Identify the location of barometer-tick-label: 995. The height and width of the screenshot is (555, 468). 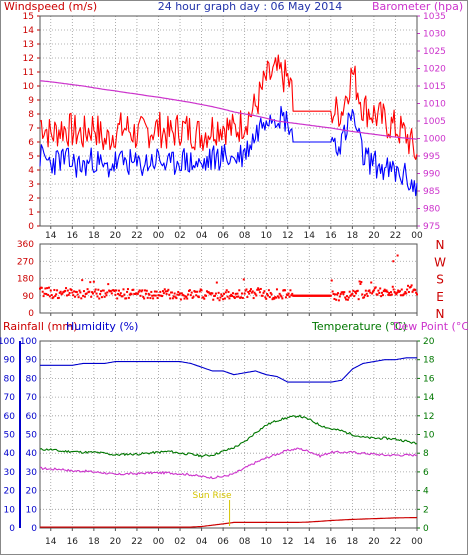
(431, 157).